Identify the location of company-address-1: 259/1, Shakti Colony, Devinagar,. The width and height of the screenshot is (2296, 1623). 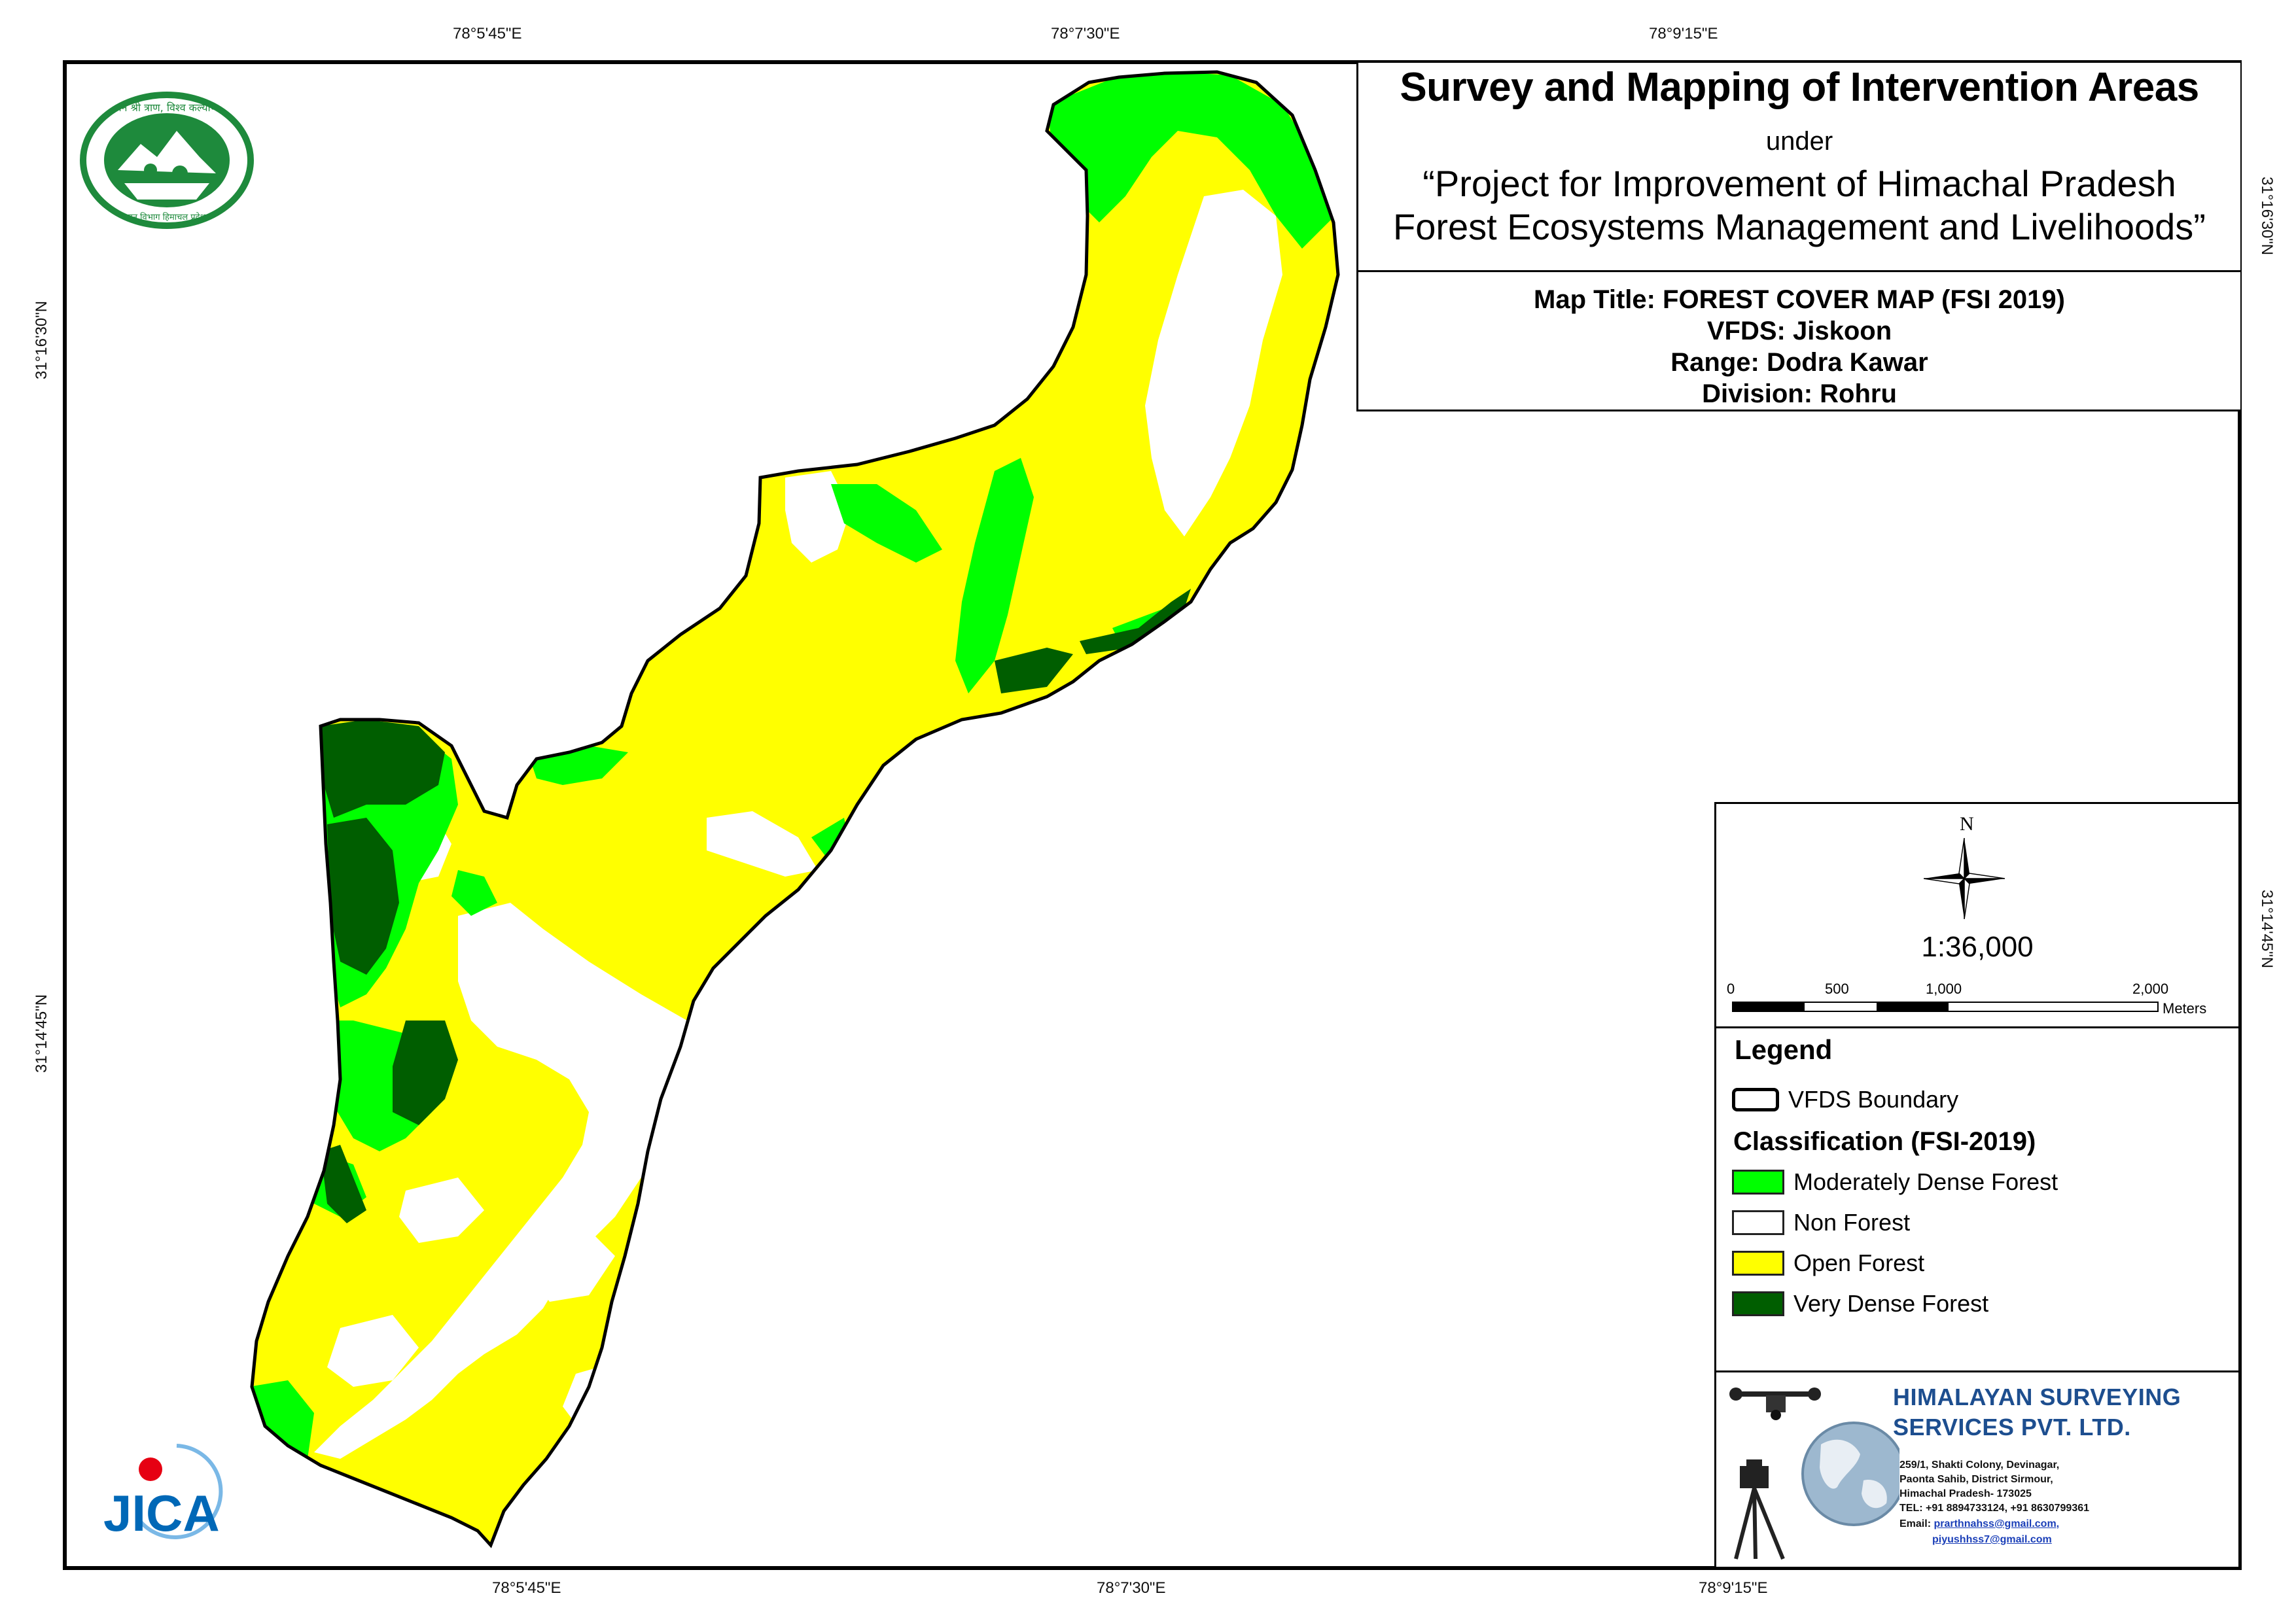
(1979, 1465).